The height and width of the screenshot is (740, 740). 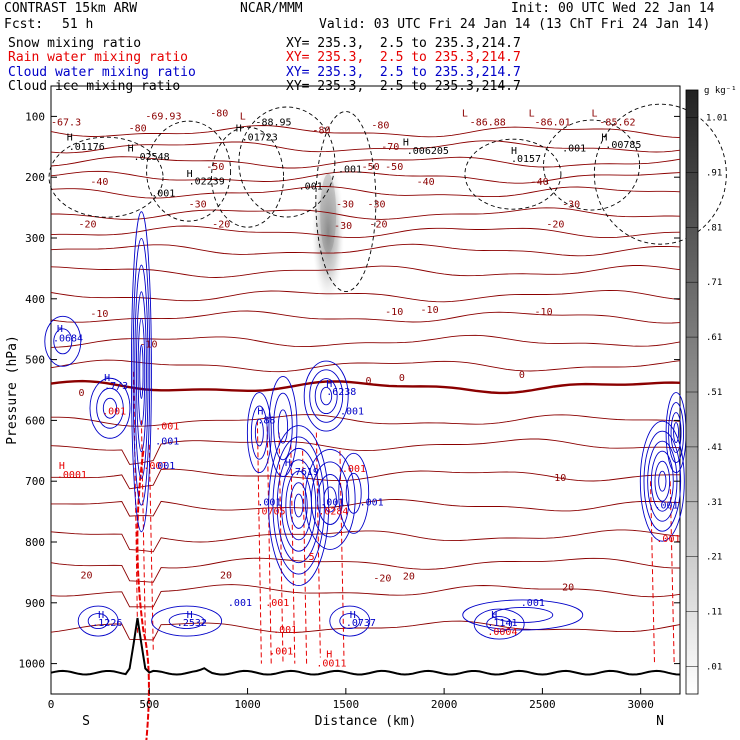 I want to click on annotation-13: -80, so click(x=138, y=129).